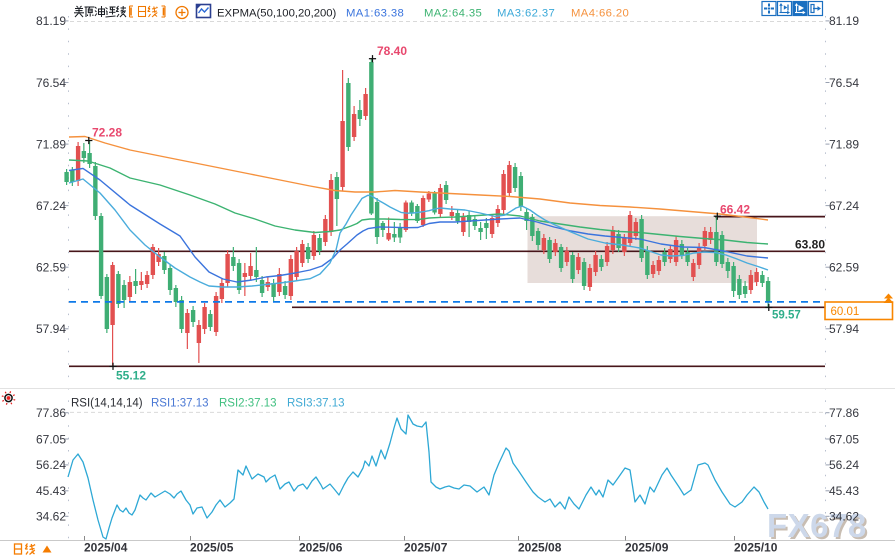  Describe the element at coordinates (392, 51) in the screenshot. I see `svg-text: 78.40` at that location.